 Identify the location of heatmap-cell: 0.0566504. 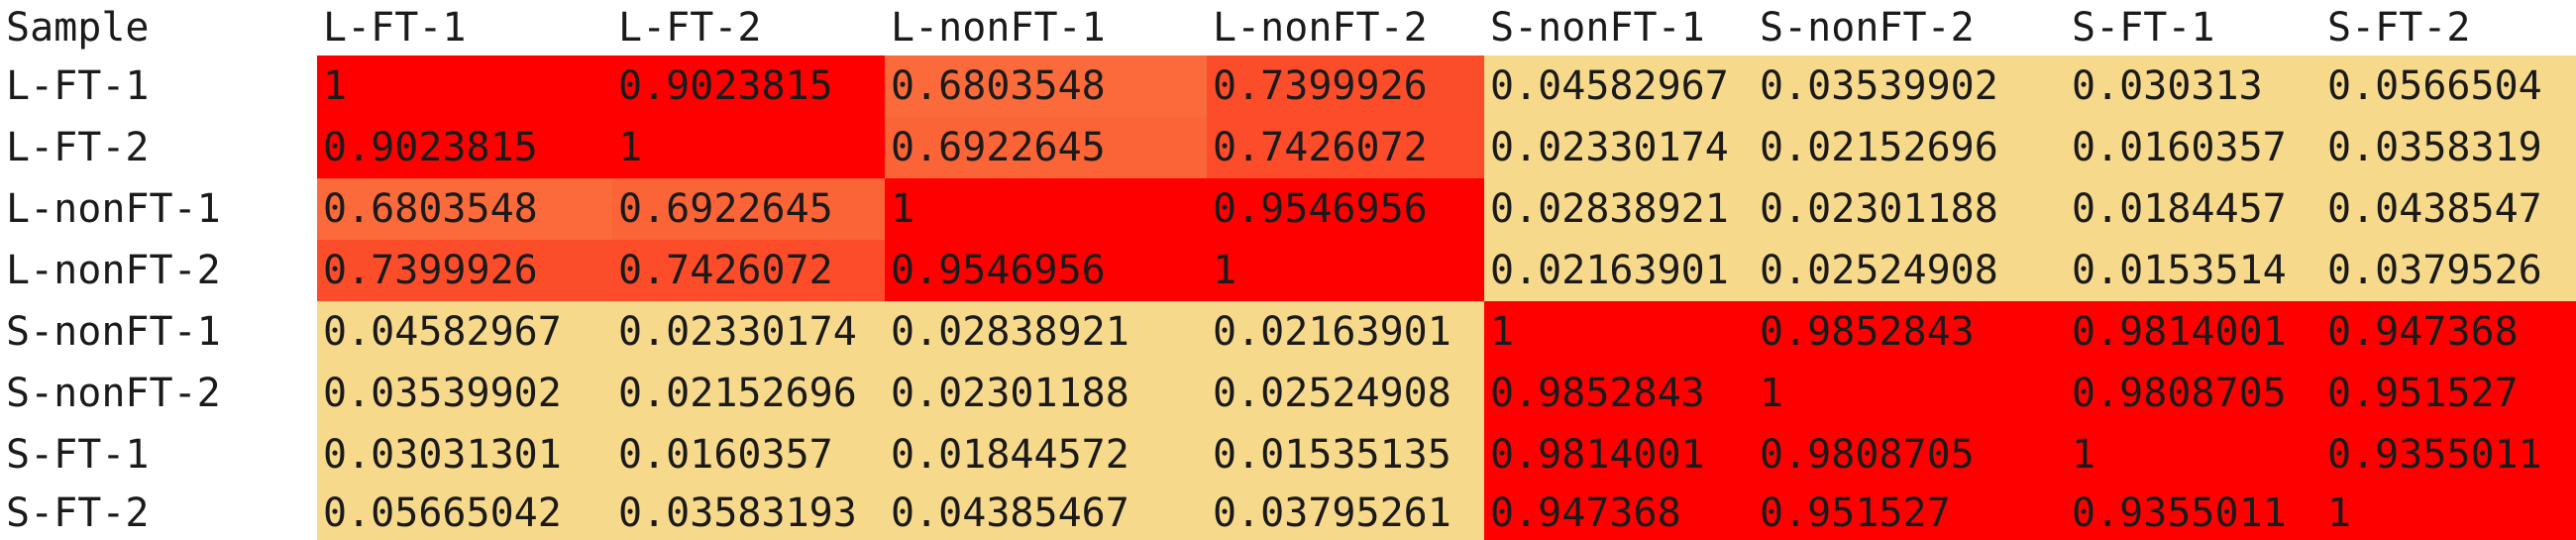
(2448, 86).